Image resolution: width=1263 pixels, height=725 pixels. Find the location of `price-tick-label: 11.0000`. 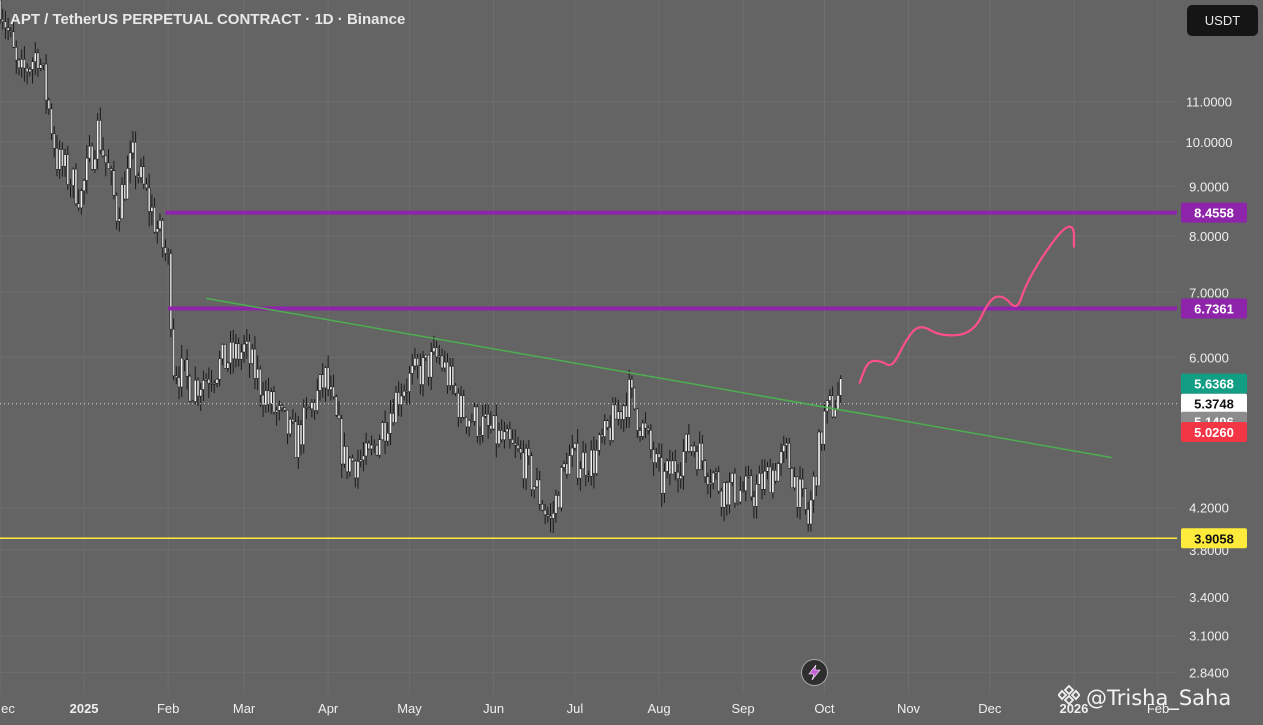

price-tick-label: 11.0000 is located at coordinates (1209, 102).